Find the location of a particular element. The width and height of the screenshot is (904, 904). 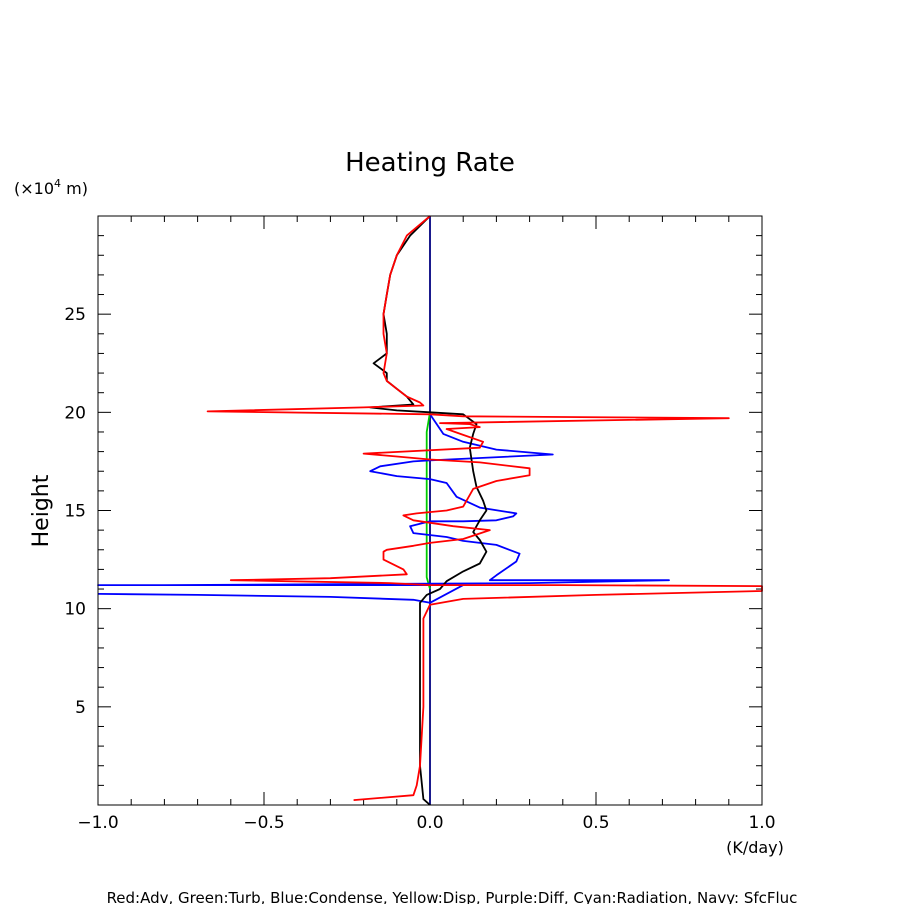

y-tick-label: 15 is located at coordinates (75, 512).